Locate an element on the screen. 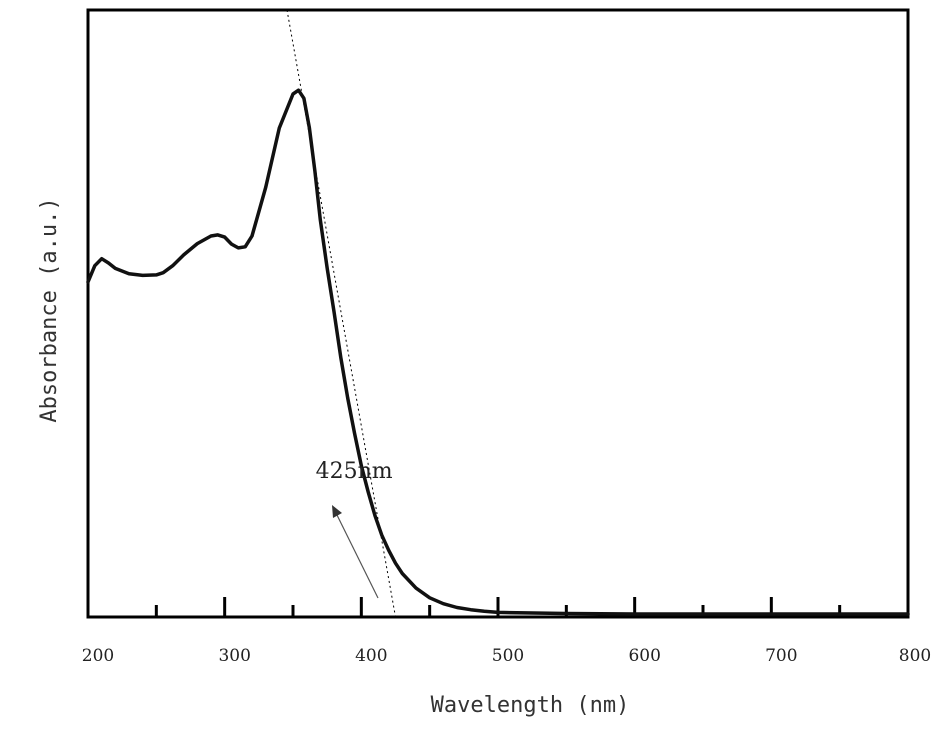 Image resolution: width=940 pixels, height=733 pixels. x-tick-label: 300 is located at coordinates (234, 656).